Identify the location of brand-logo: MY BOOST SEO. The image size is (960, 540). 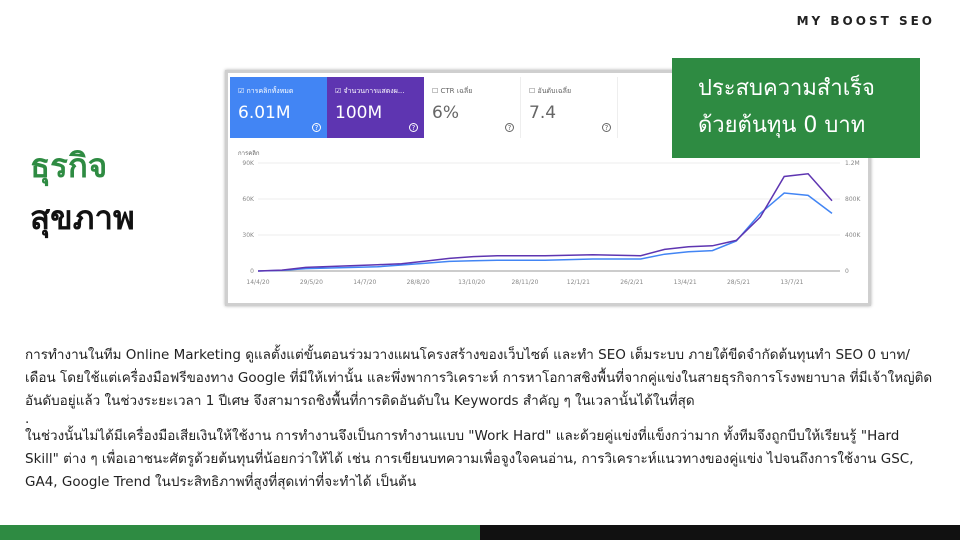
(865, 21).